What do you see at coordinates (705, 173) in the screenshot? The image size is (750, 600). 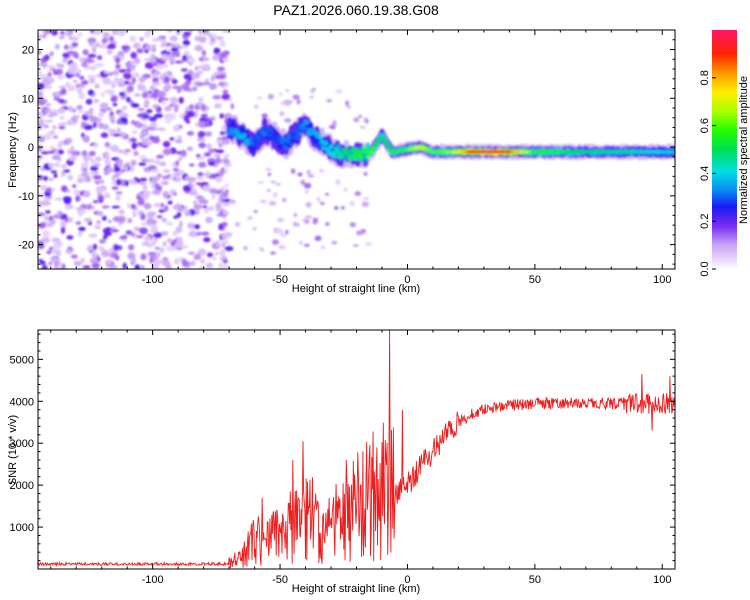 I see `colorbar-tick-label: 0.4` at bounding box center [705, 173].